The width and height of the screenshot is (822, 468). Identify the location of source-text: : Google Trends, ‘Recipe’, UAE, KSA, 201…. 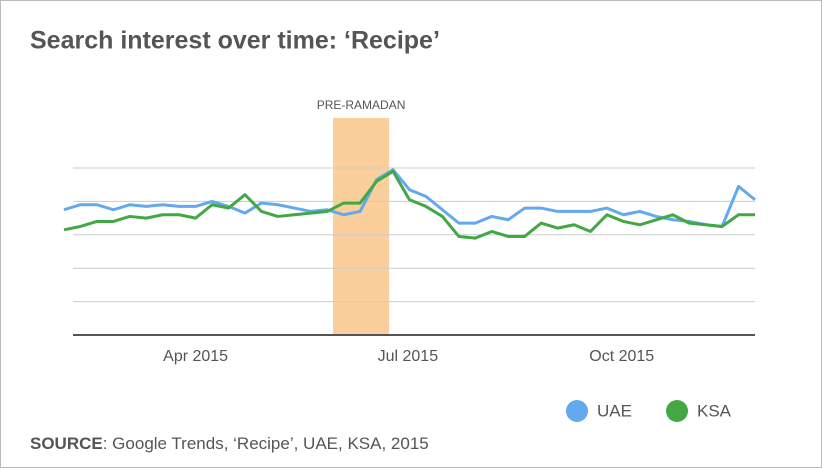
(266, 443).